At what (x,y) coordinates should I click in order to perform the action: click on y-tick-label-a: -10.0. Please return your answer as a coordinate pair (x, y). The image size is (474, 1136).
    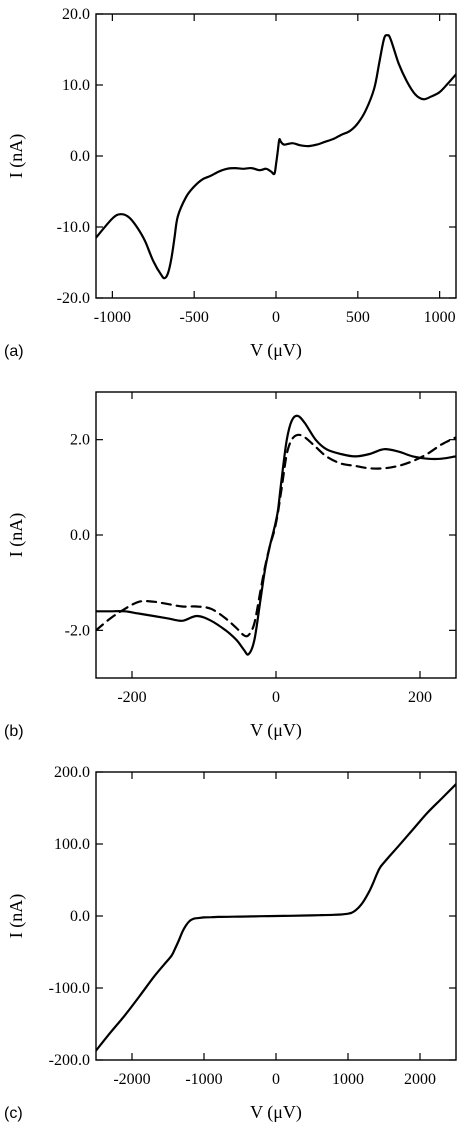
    Looking at the image, I should click on (73, 227).